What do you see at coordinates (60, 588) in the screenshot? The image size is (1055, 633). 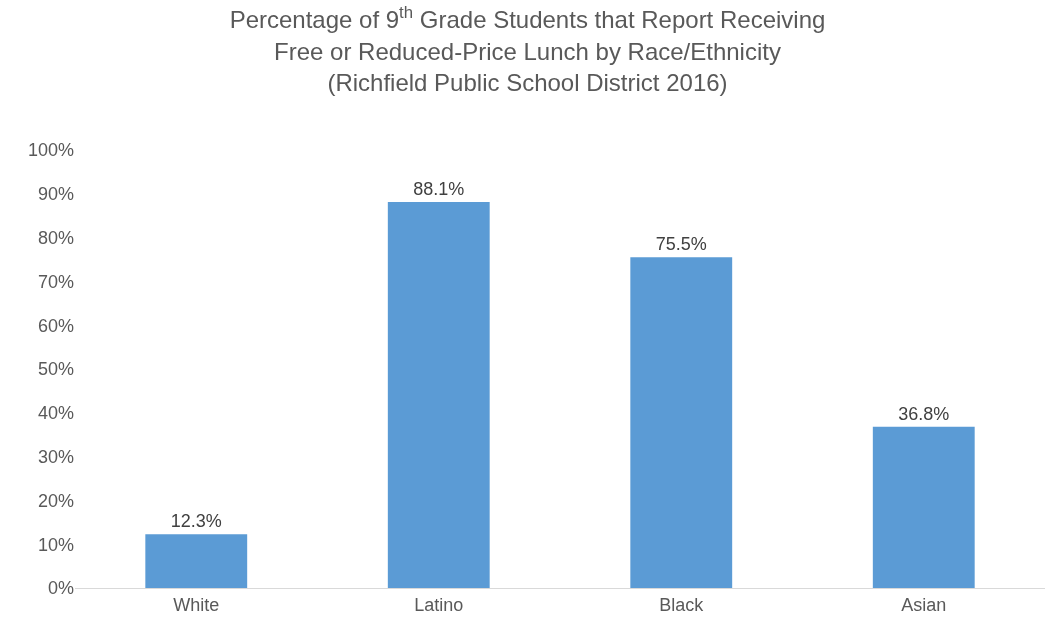 I see `y-tick-label: 0%` at bounding box center [60, 588].